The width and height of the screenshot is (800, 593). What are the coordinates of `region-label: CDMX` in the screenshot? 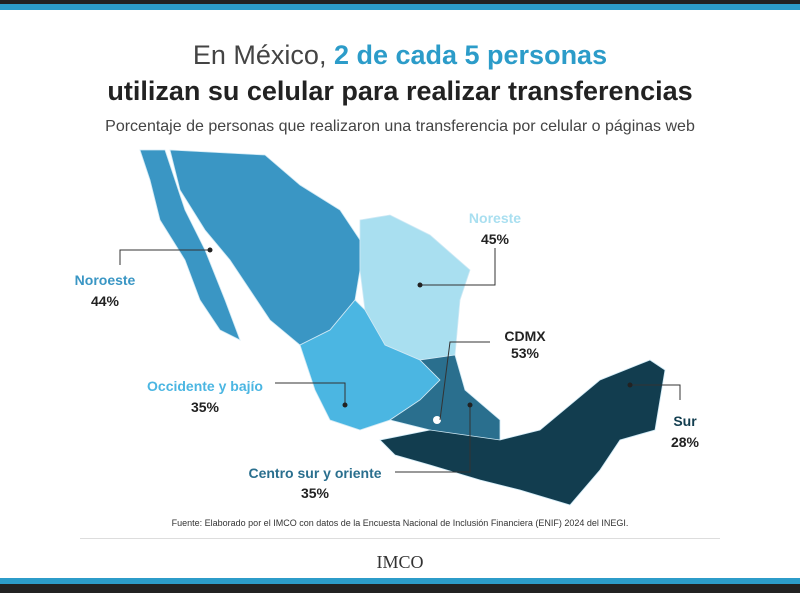 It's located at (525, 336).